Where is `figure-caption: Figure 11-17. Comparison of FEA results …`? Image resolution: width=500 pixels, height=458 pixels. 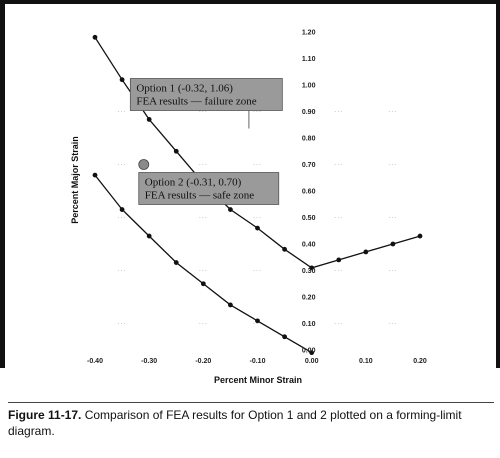
figure-caption: Figure 11-17. Comparison of FEA results … is located at coordinates (248, 423).